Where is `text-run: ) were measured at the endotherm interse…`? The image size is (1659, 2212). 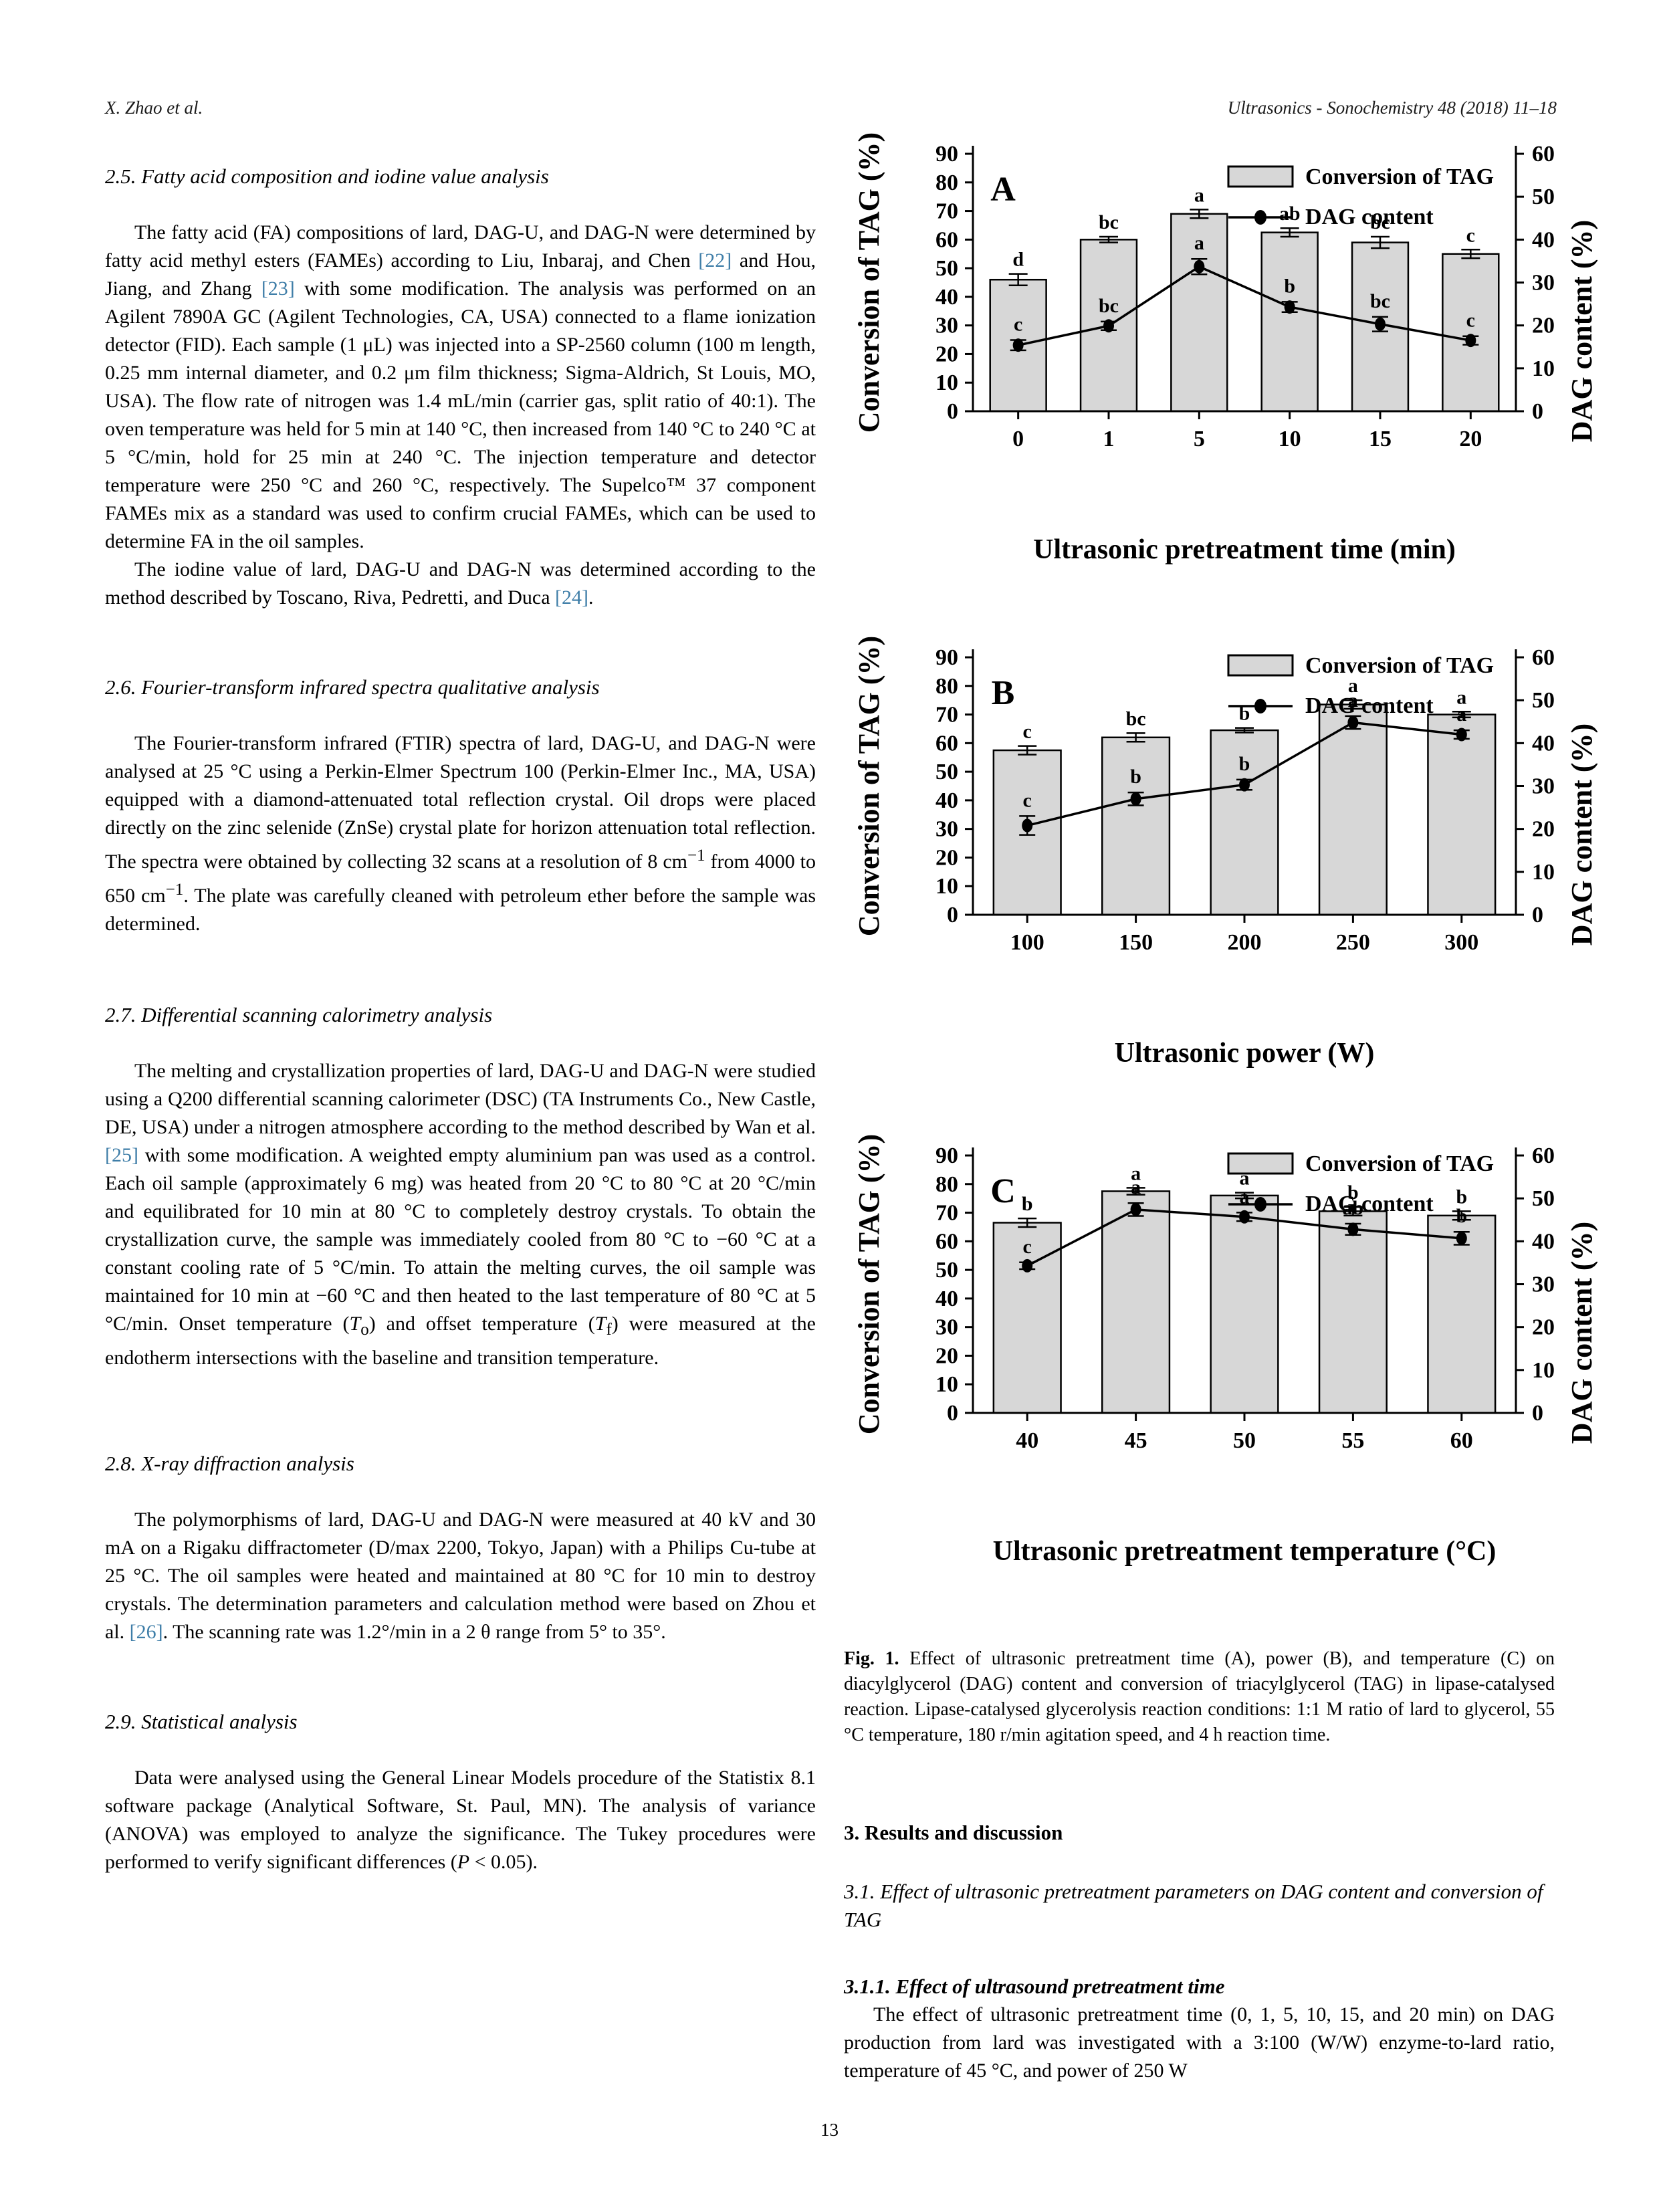
text-run: ) were measured at the endotherm interse… is located at coordinates (460, 1341).